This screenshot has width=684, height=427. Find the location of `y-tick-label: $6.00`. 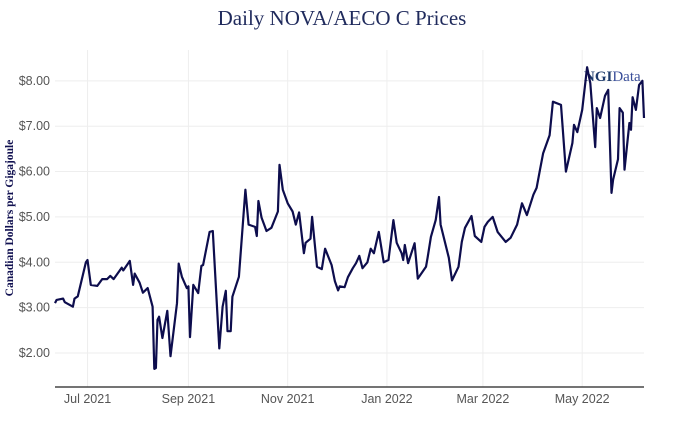

y-tick-label: $6.00 is located at coordinates (34, 172).